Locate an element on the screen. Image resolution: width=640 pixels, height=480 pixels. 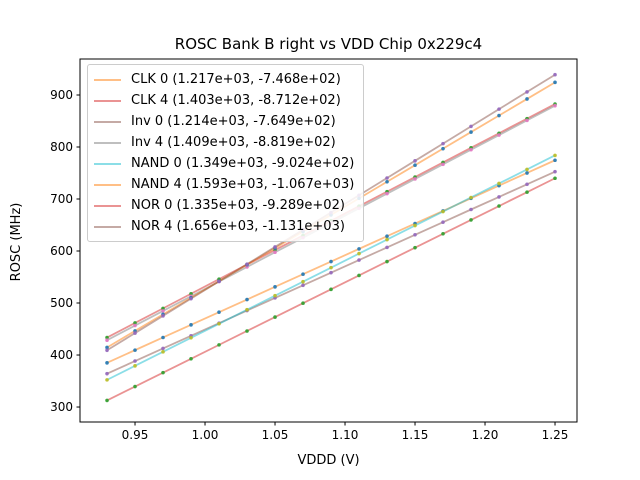
legend-entry: Inv 4 (1.409e+03, -8.819e+02) is located at coordinates (224, 142).